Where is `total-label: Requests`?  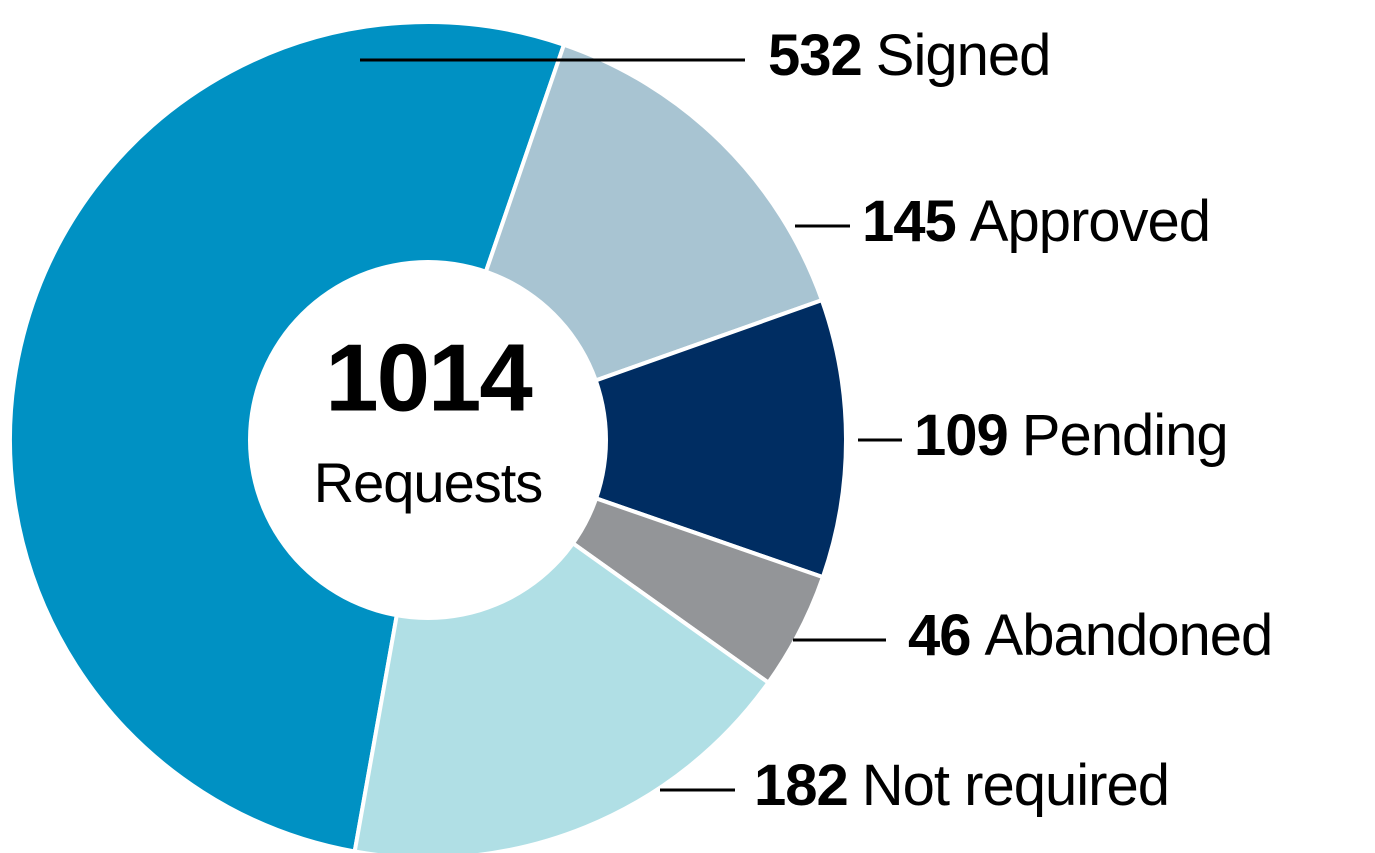
total-label: Requests is located at coordinates (428, 482).